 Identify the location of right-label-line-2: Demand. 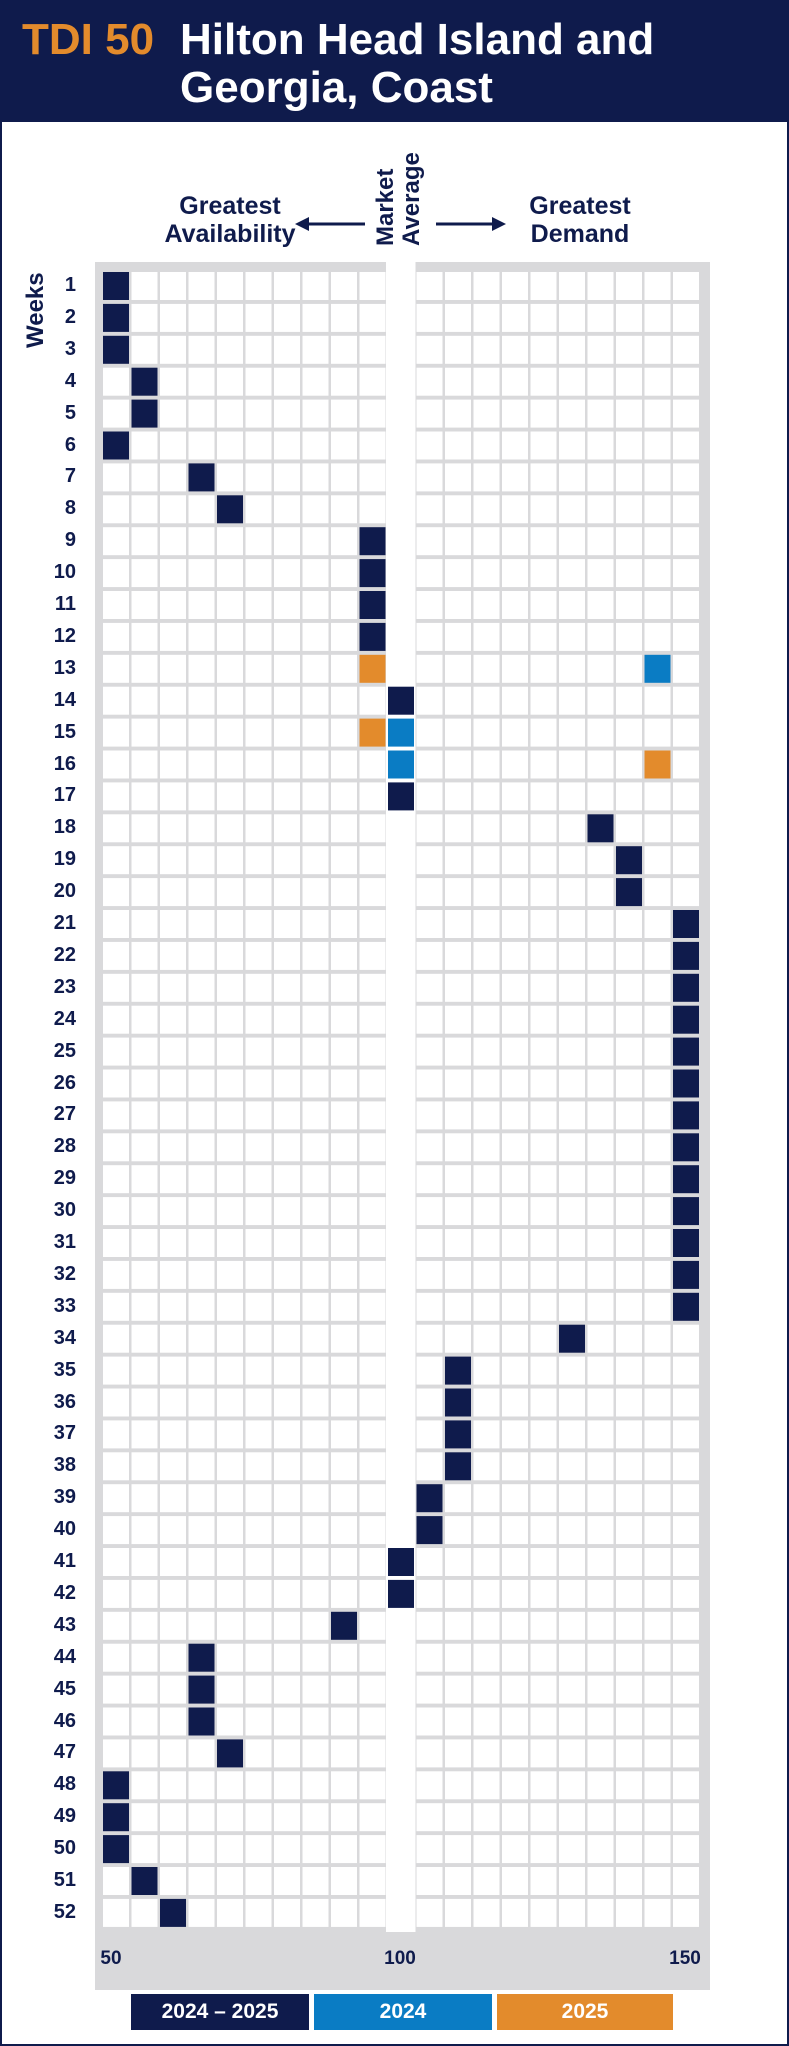
(580, 234).